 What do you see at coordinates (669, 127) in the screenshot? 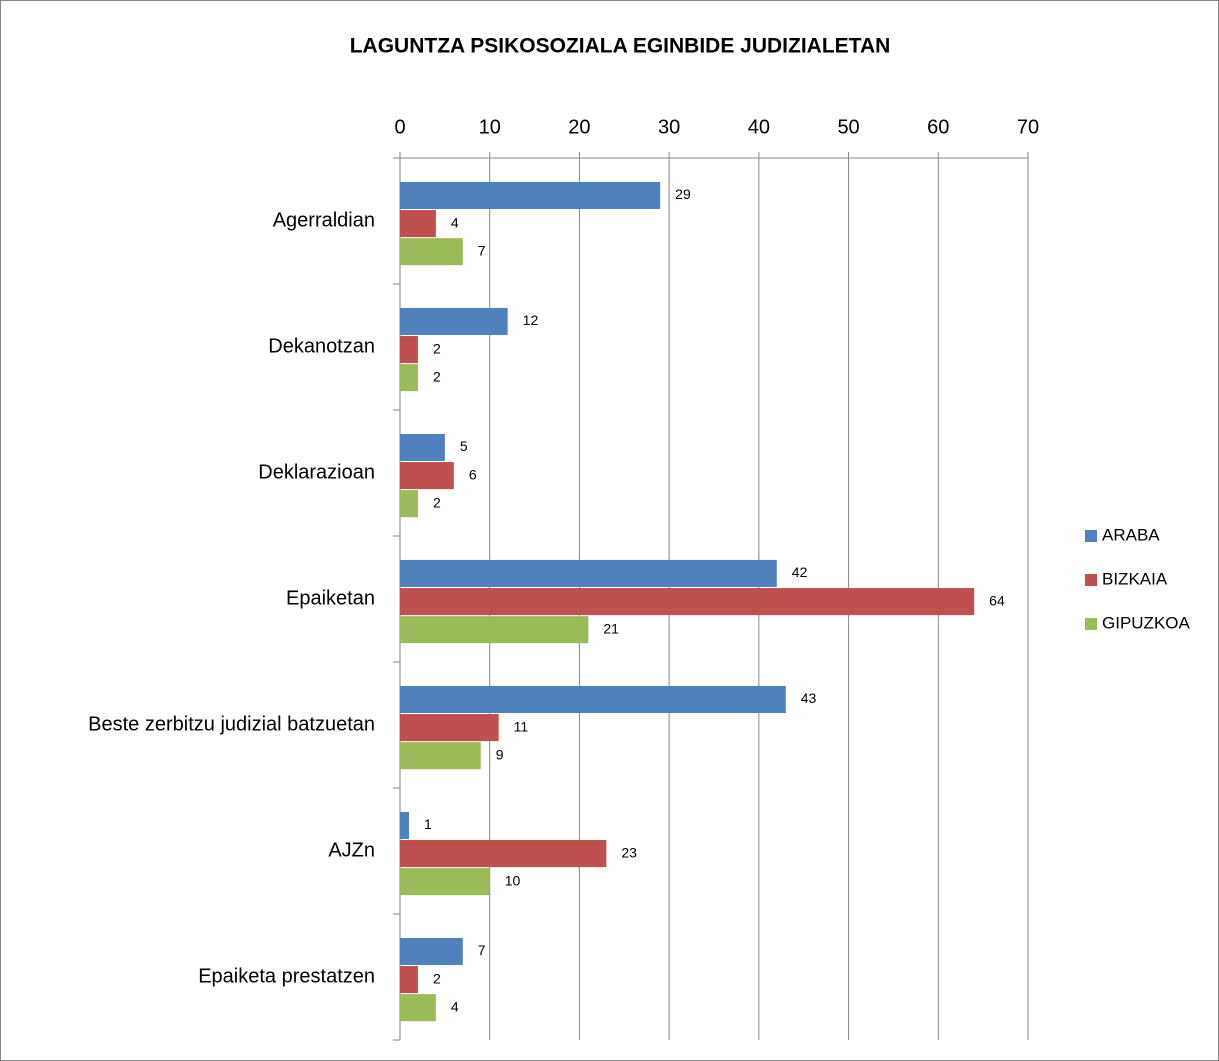
I see `x-tick-label: 30` at bounding box center [669, 127].